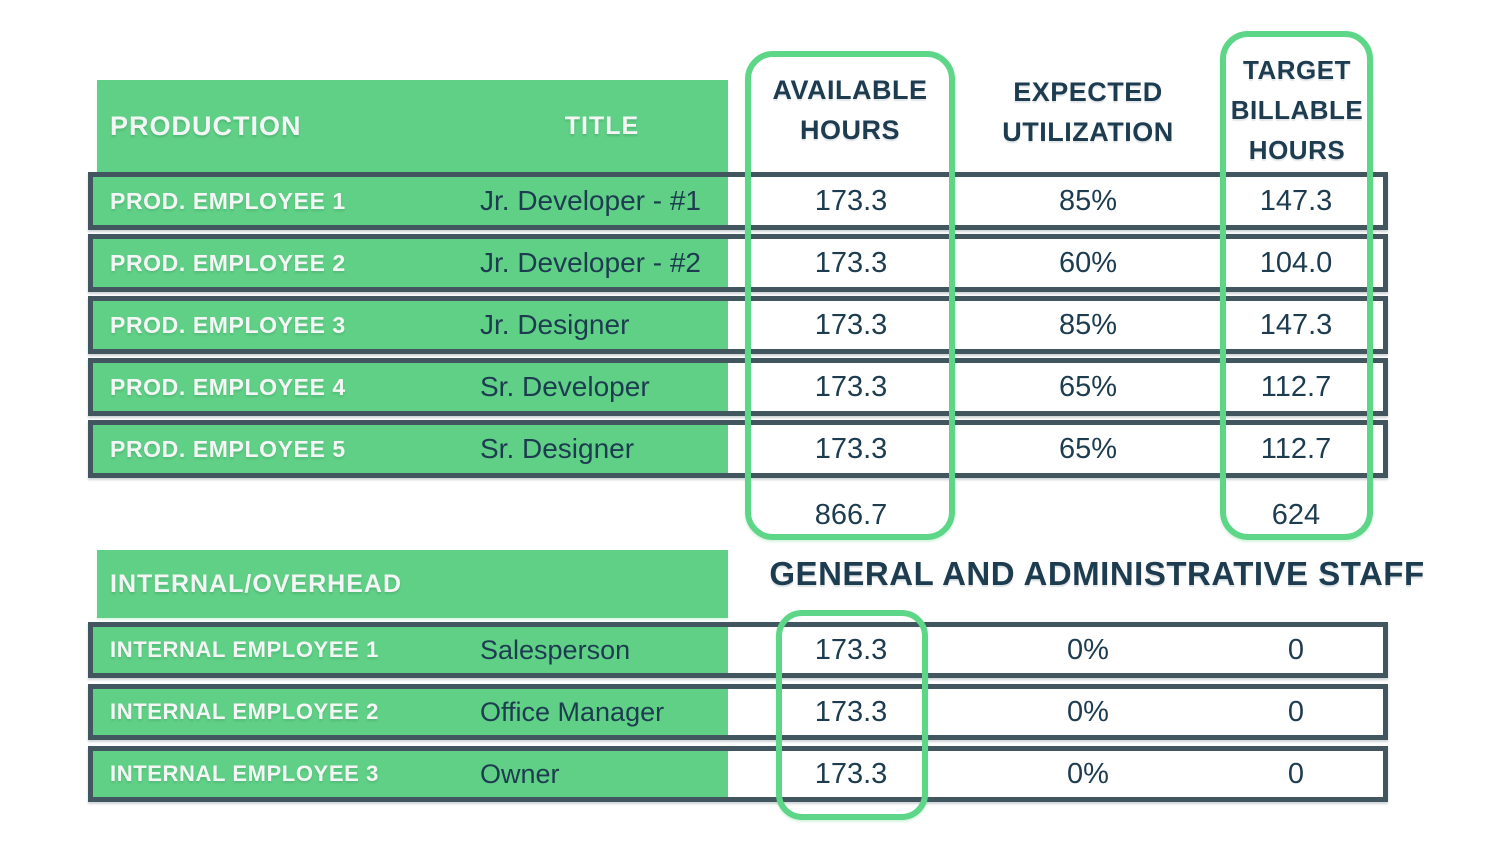 The image size is (1496, 858). Describe the element at coordinates (244, 711) in the screenshot. I see `row-label: INTERNAL EMPLOYEE 2` at that location.